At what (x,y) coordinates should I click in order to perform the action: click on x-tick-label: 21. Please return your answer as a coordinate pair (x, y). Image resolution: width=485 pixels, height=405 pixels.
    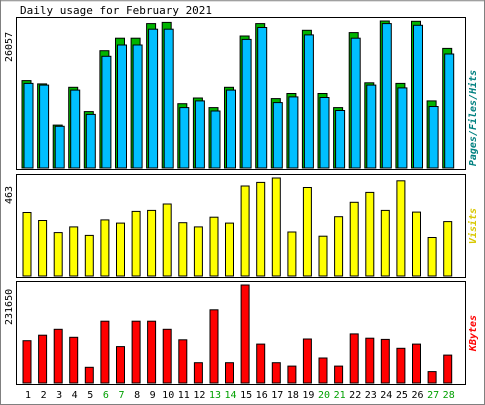
    Looking at the image, I should click on (340, 395).